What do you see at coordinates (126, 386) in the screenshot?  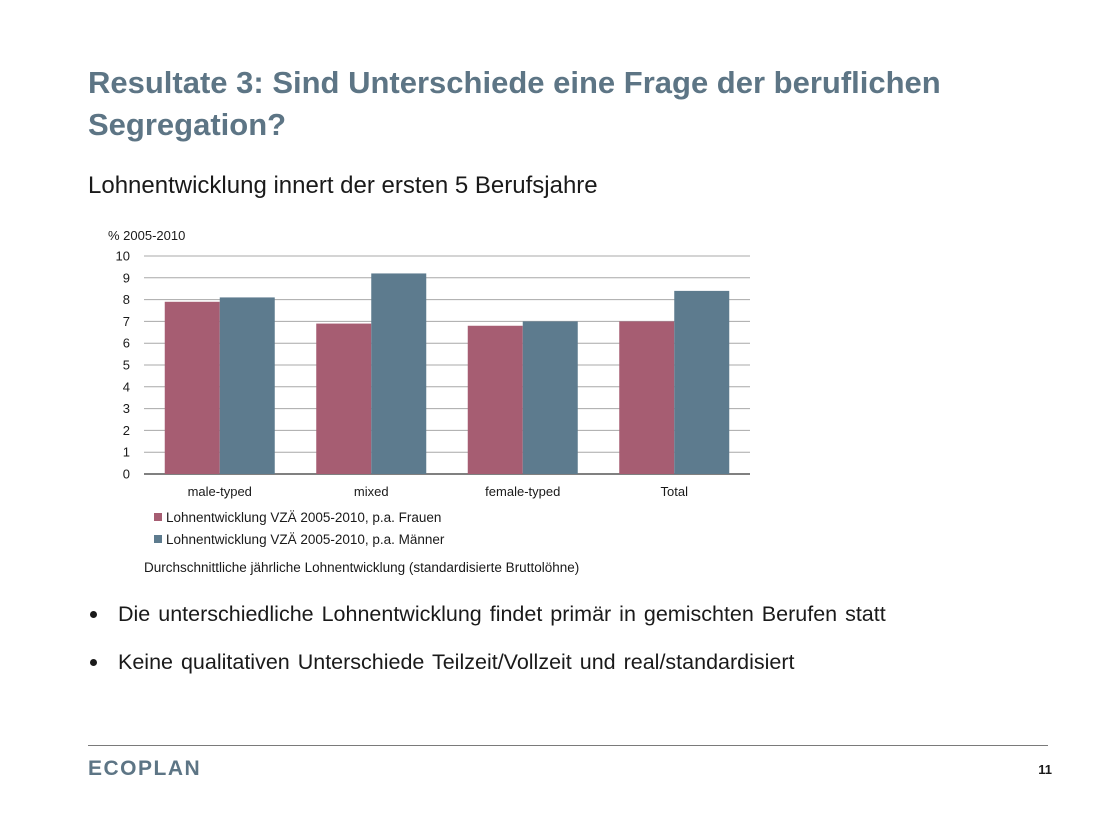 I see `y-tick-label: 4` at bounding box center [126, 386].